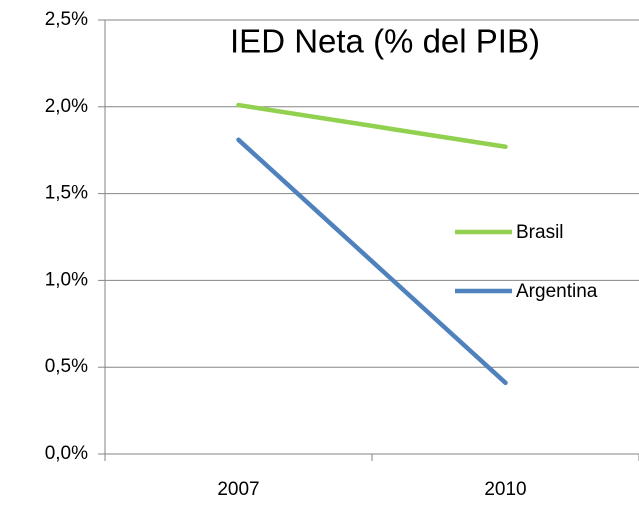  Describe the element at coordinates (505, 489) in the screenshot. I see `x-tick-label: 2010` at that location.